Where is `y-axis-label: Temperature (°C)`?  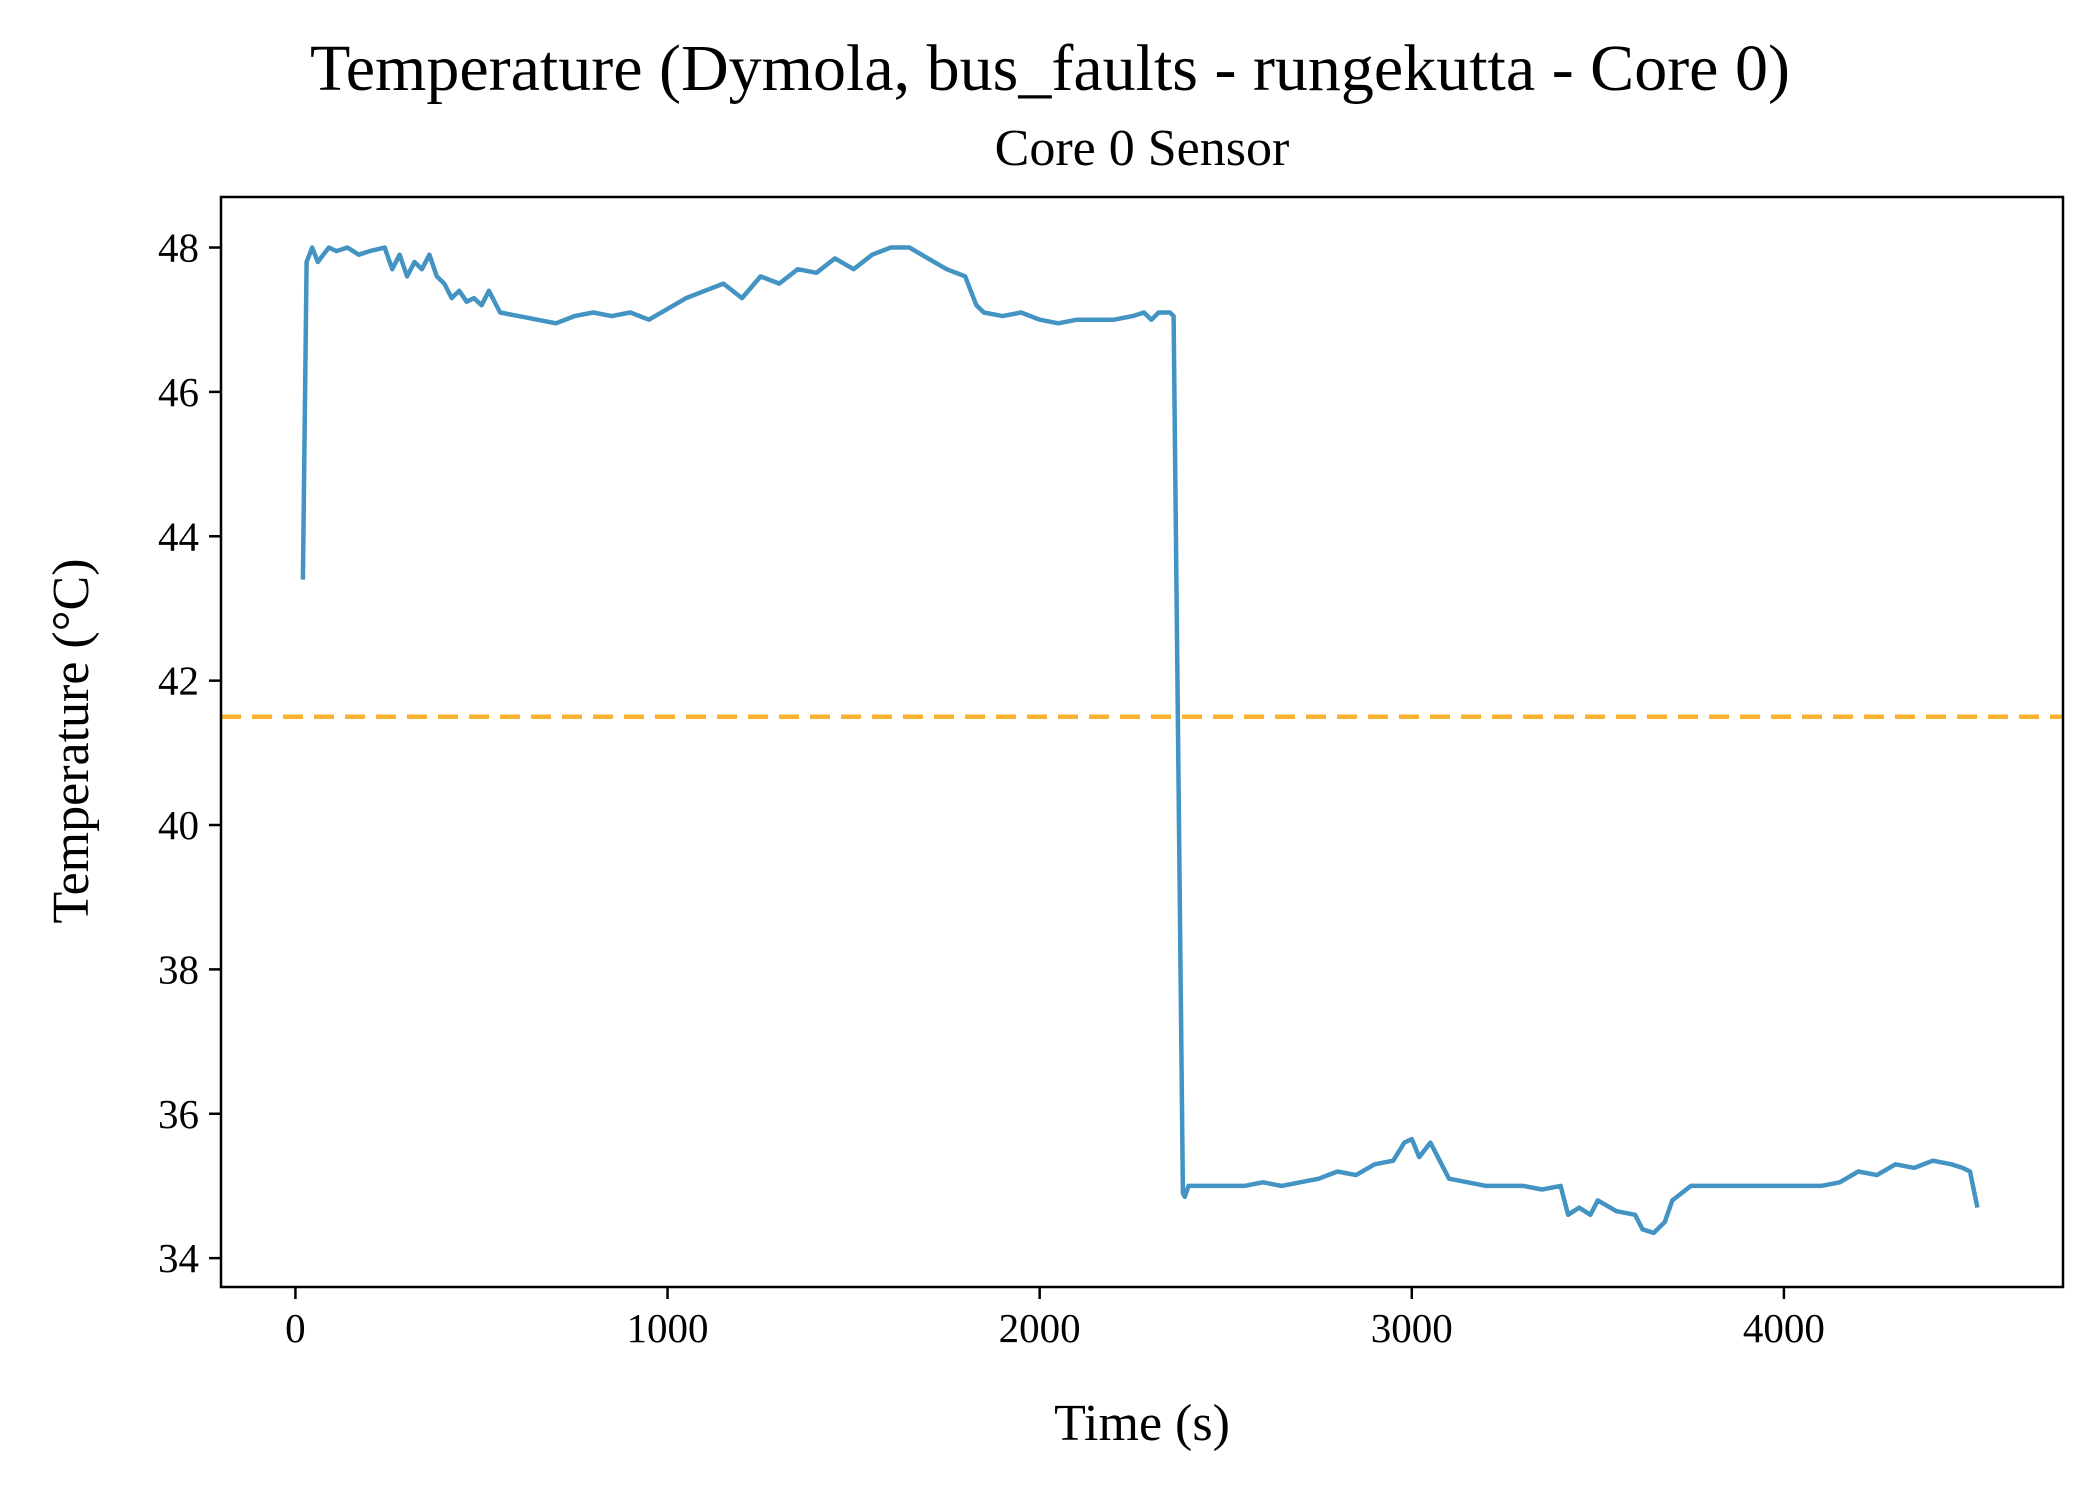 y-axis-label: Temperature (°C) is located at coordinates (71, 740).